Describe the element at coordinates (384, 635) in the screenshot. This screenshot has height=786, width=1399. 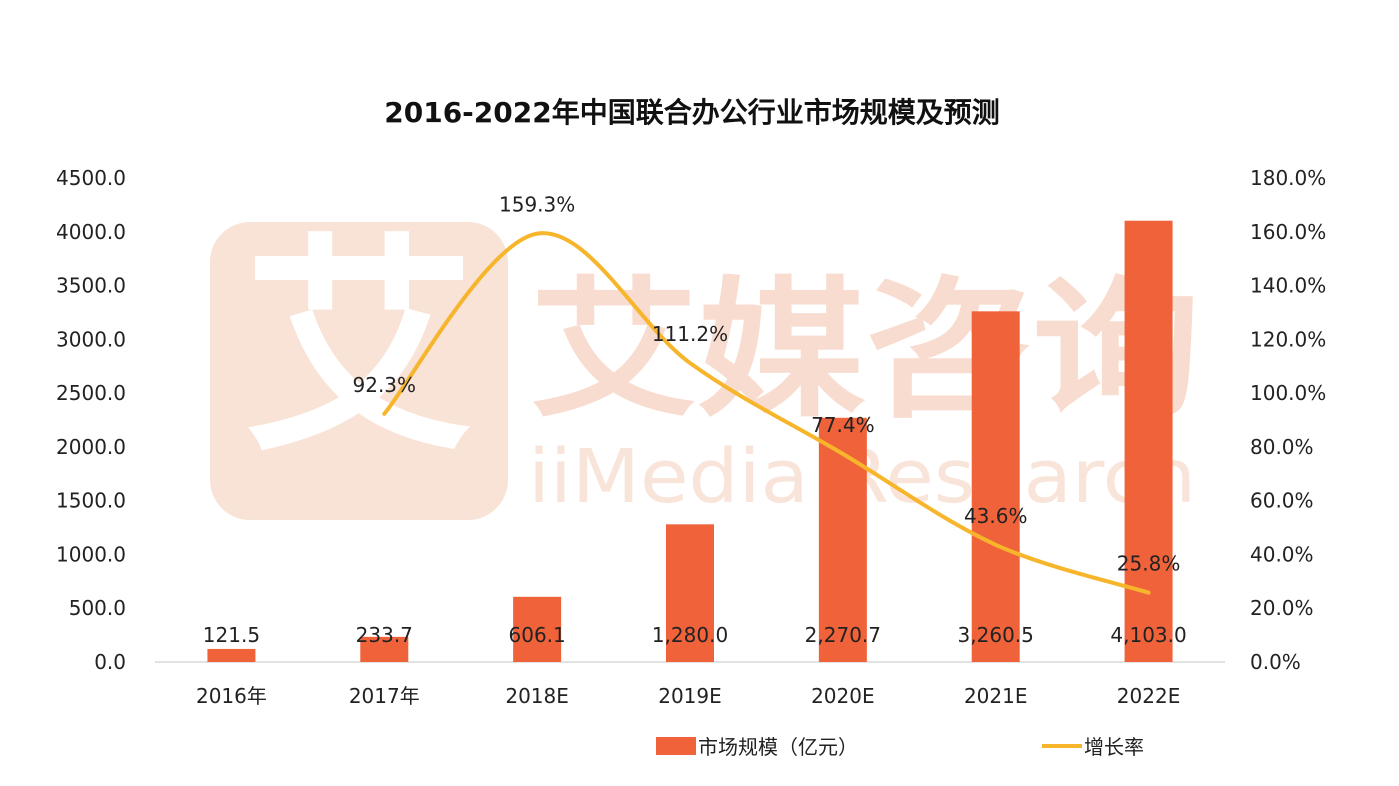
I see `bar-data-label: 233.7` at that location.